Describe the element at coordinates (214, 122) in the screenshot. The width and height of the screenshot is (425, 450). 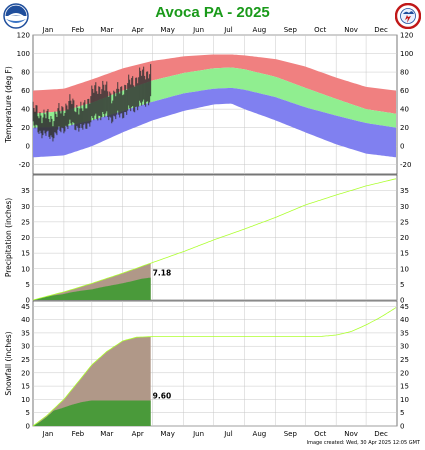
I see `record-low-band` at that location.